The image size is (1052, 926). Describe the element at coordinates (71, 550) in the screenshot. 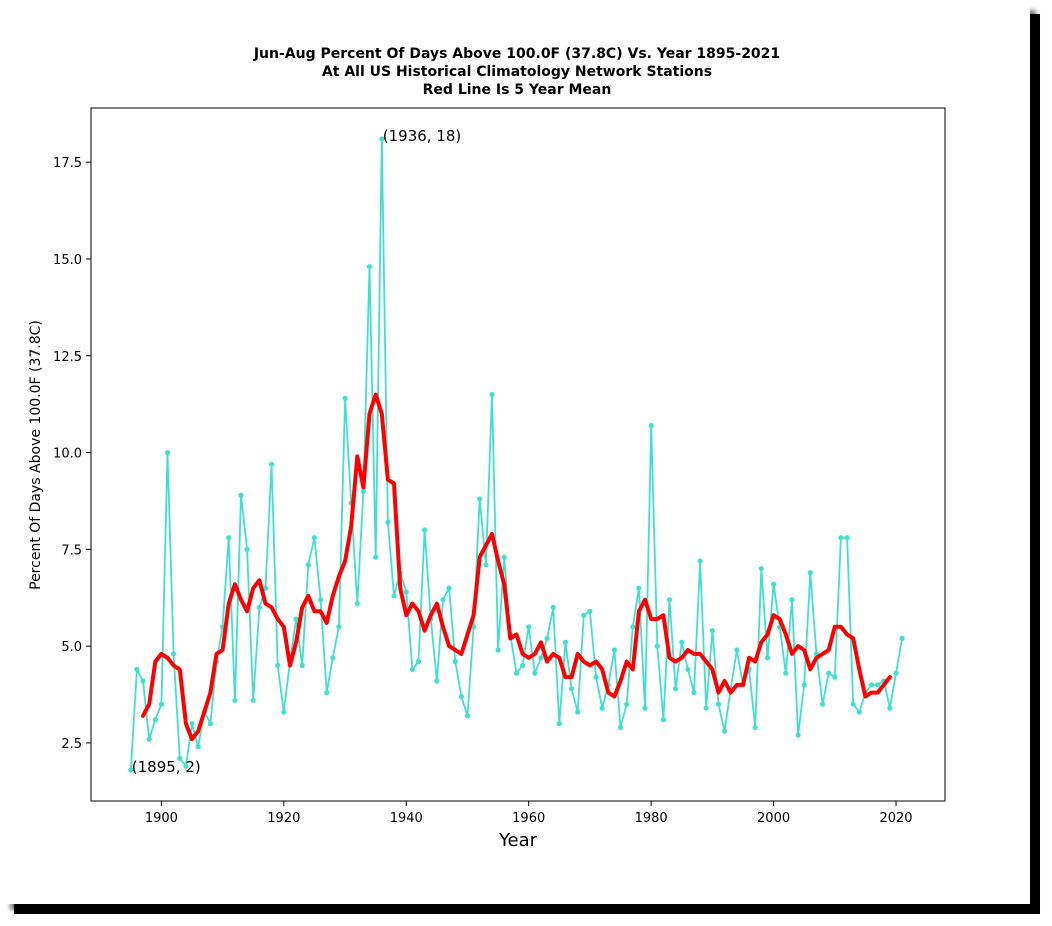

I see `y-tick-label: 7.5` at that location.